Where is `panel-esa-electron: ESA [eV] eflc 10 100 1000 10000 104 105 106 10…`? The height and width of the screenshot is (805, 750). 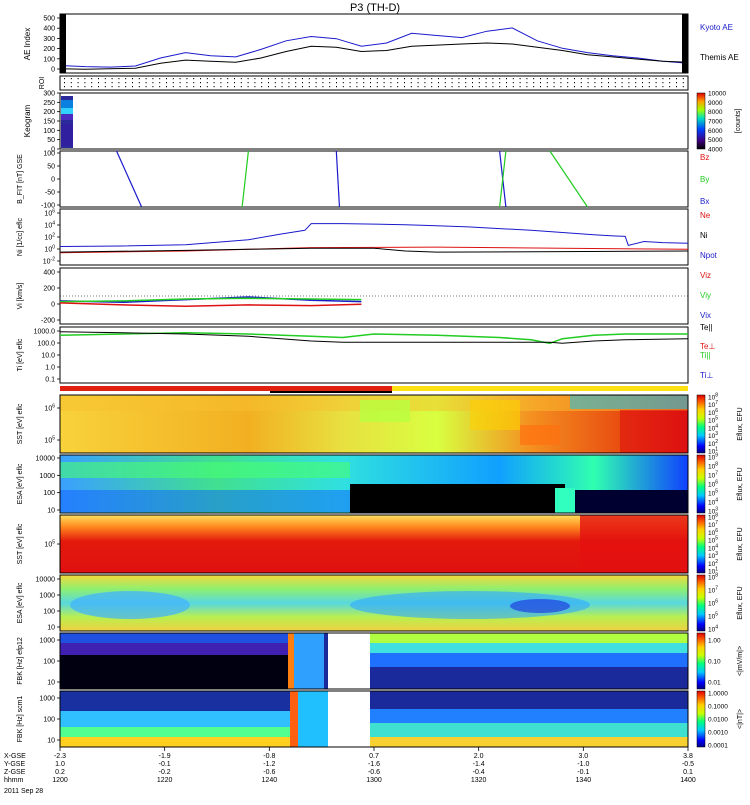 panel-esa-electron: ESA [eV] eflc 10 100 1000 10000 104 105 106 10… is located at coordinates (380, 603).